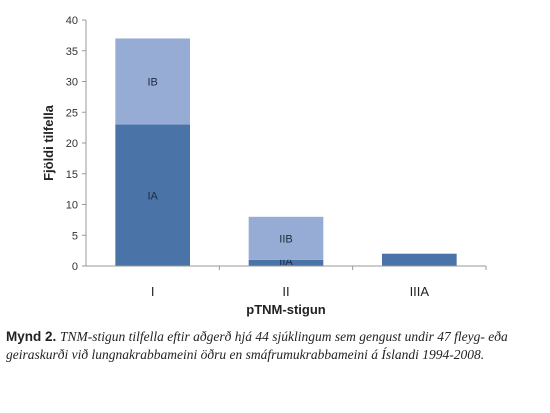 This screenshot has height=413, width=550. I want to click on x-category-label: I, so click(153, 291).